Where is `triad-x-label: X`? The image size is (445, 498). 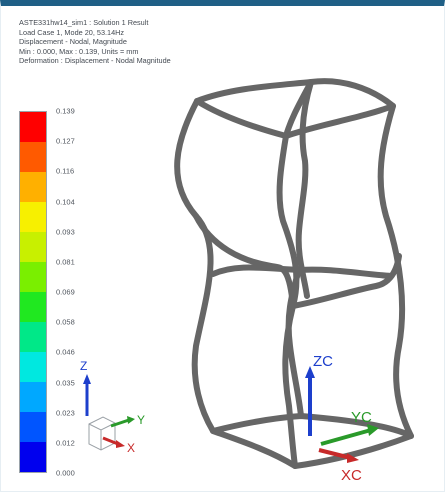
triad-x-label: X is located at coordinates (131, 448).